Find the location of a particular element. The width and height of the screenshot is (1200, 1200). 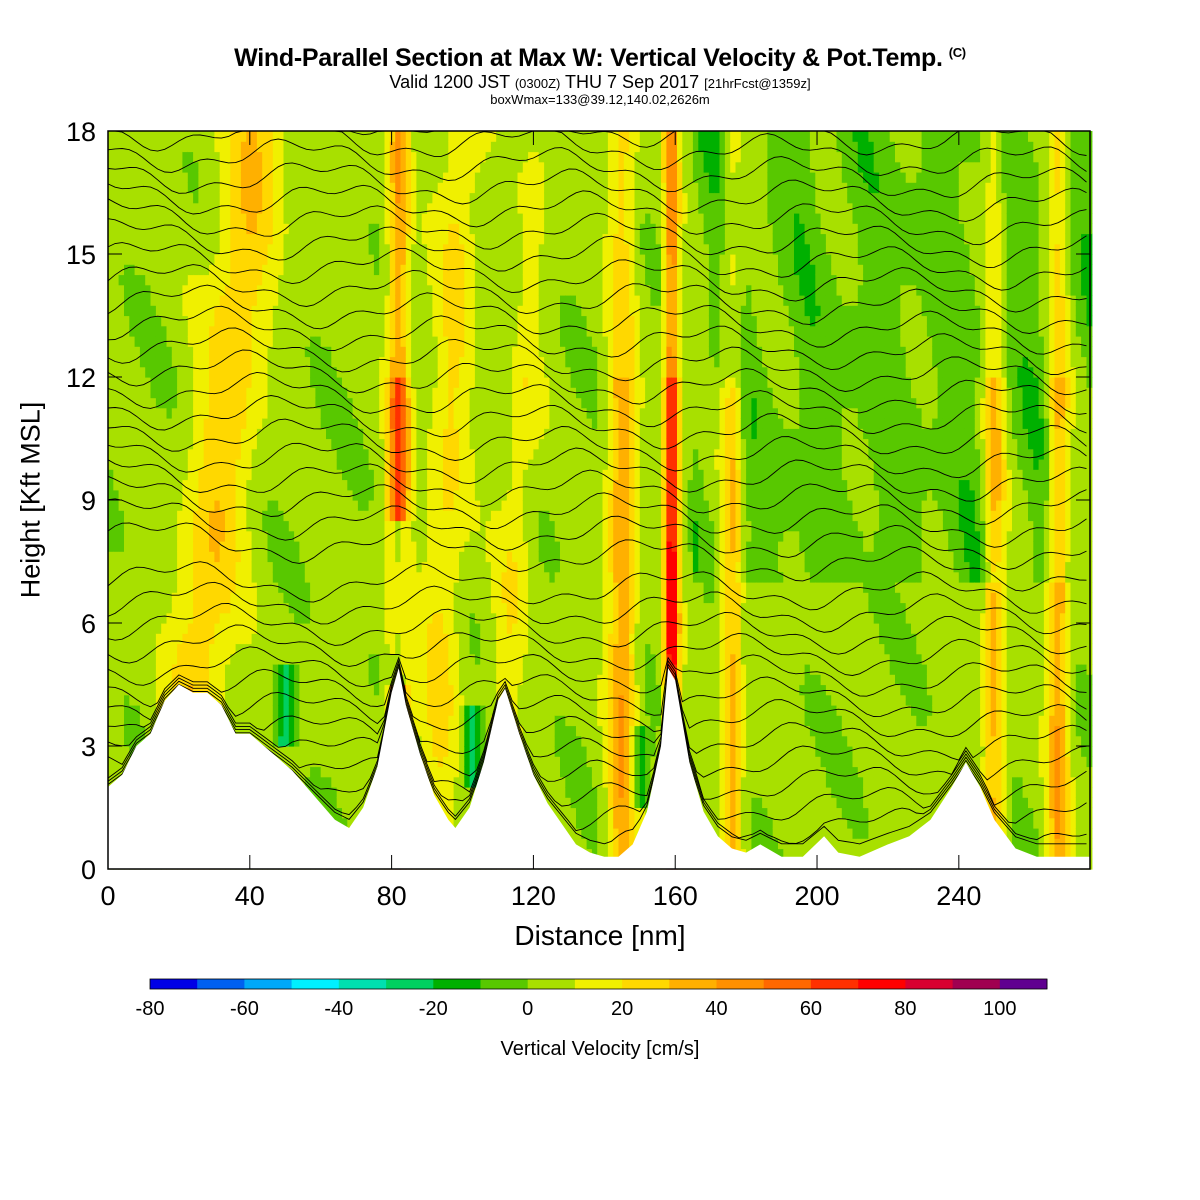

colorbar-tick-label: 80 is located at coordinates (905, 1009).